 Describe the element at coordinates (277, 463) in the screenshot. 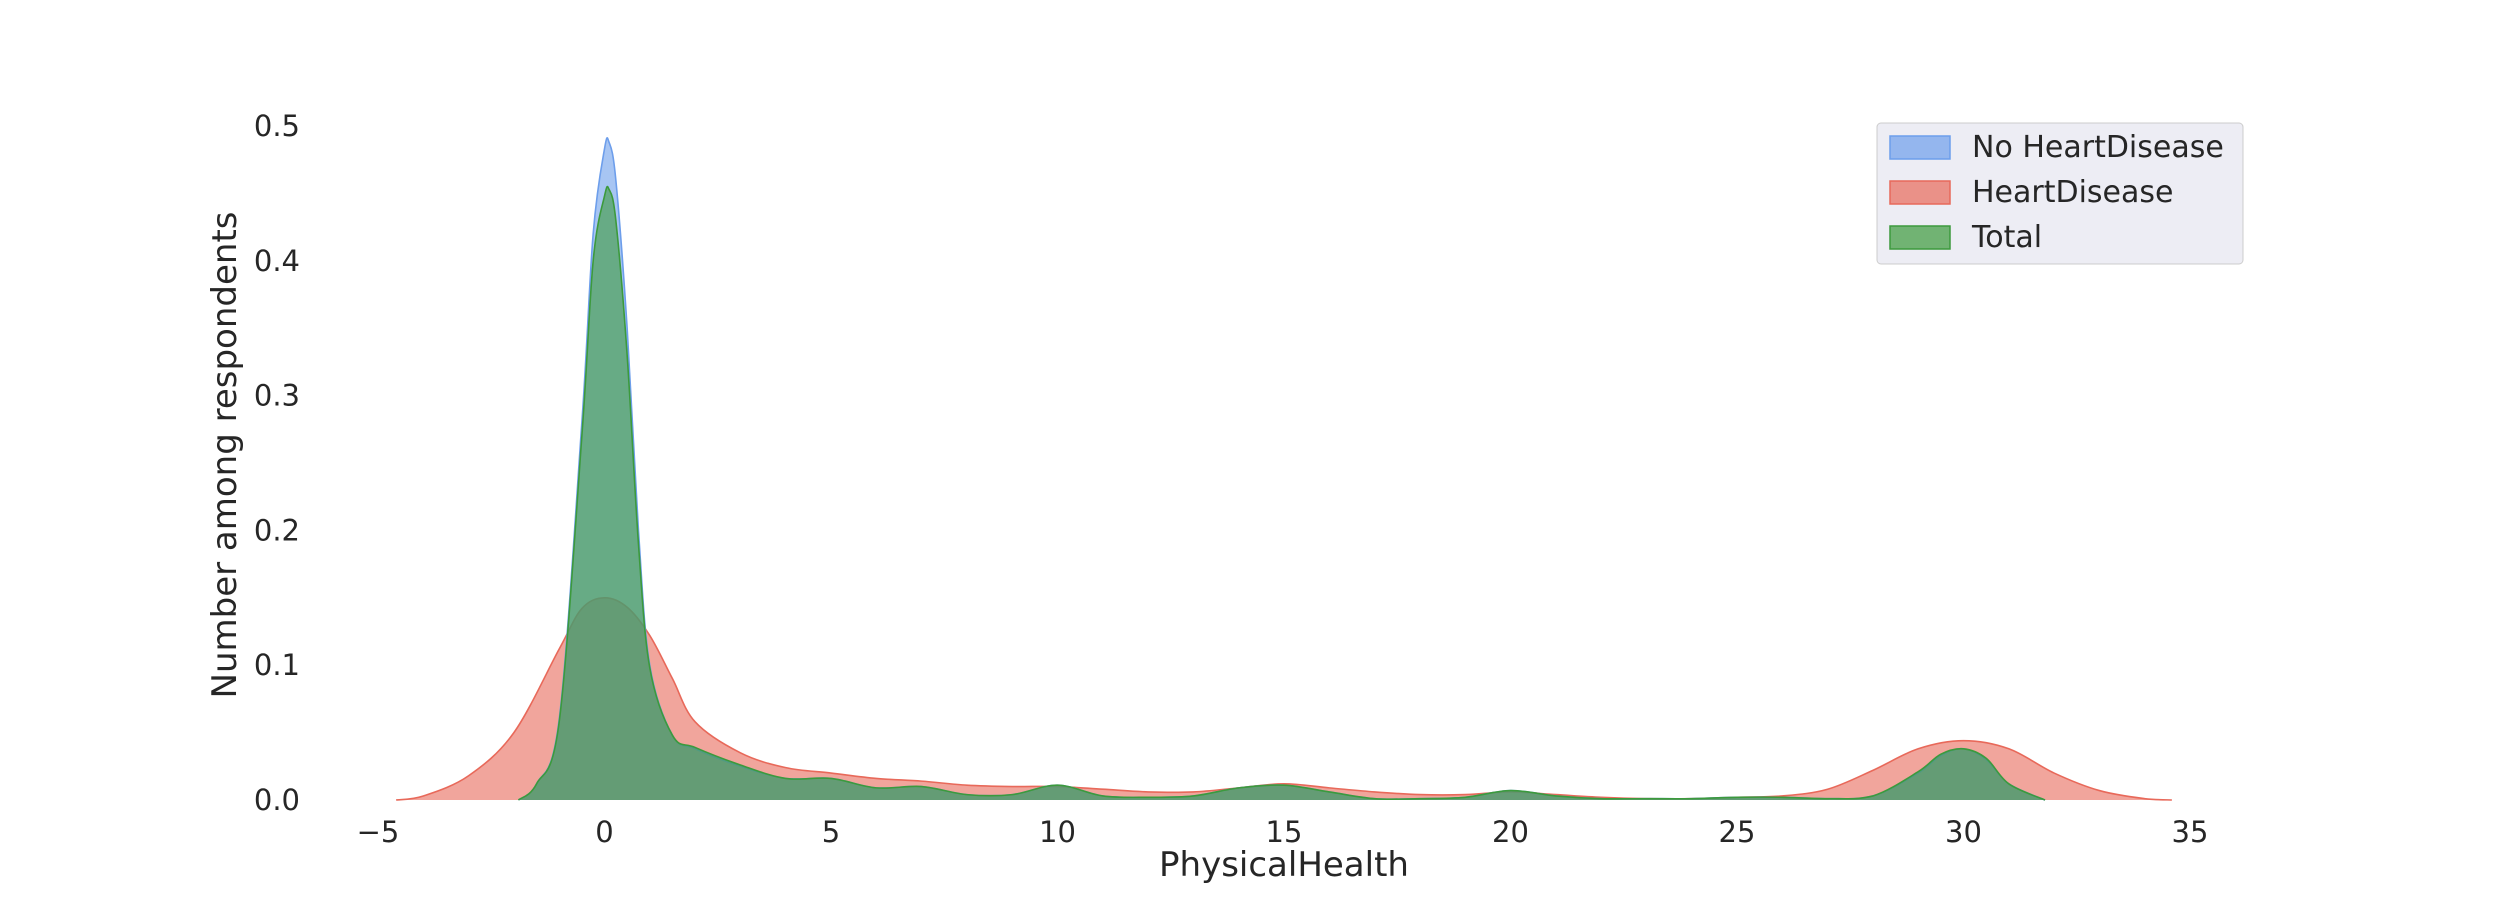

I see `y-axis-ticks: 0.0 0.1 0.2 0.3 0.4 0.5` at that location.